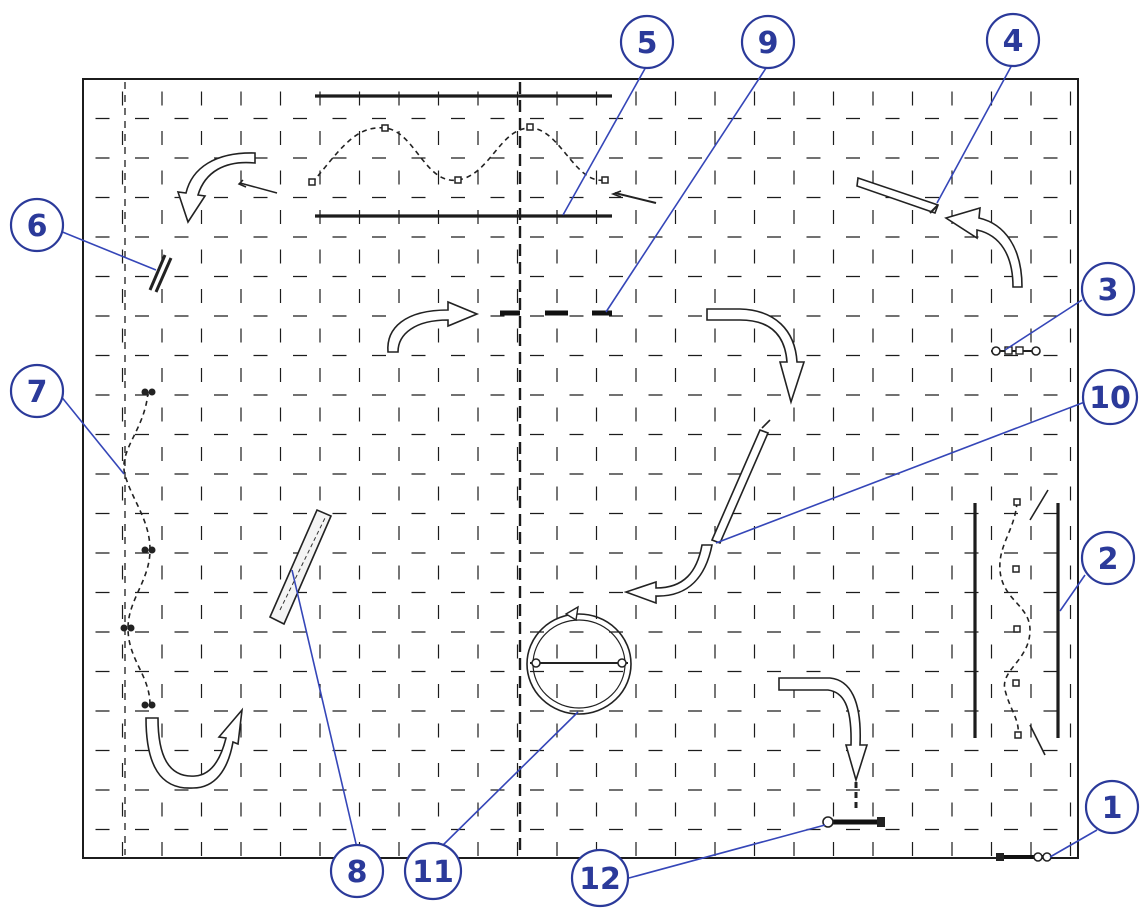 This screenshot has height=923, width=1140. I want to click on svg-text: 7, so click(37, 392).